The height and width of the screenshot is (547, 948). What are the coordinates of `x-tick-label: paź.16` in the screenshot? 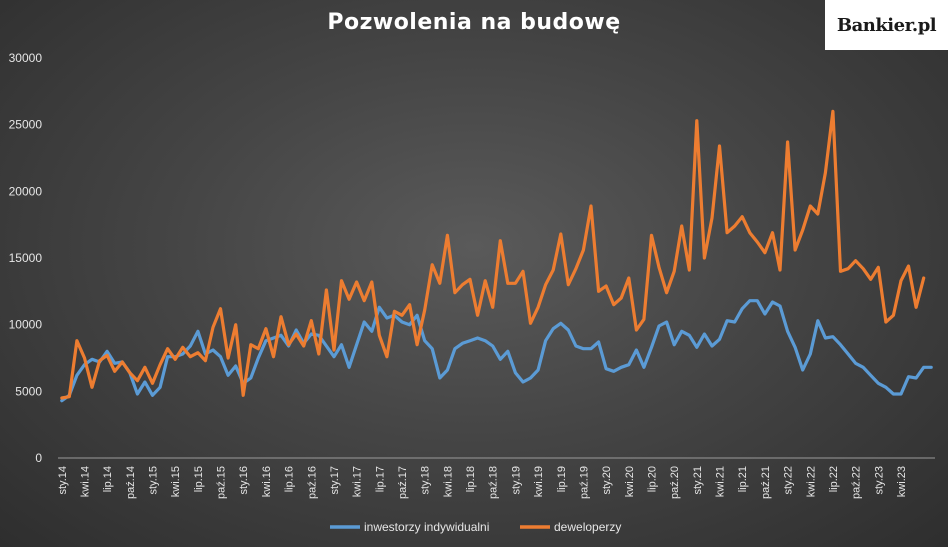 It's located at (312, 482).